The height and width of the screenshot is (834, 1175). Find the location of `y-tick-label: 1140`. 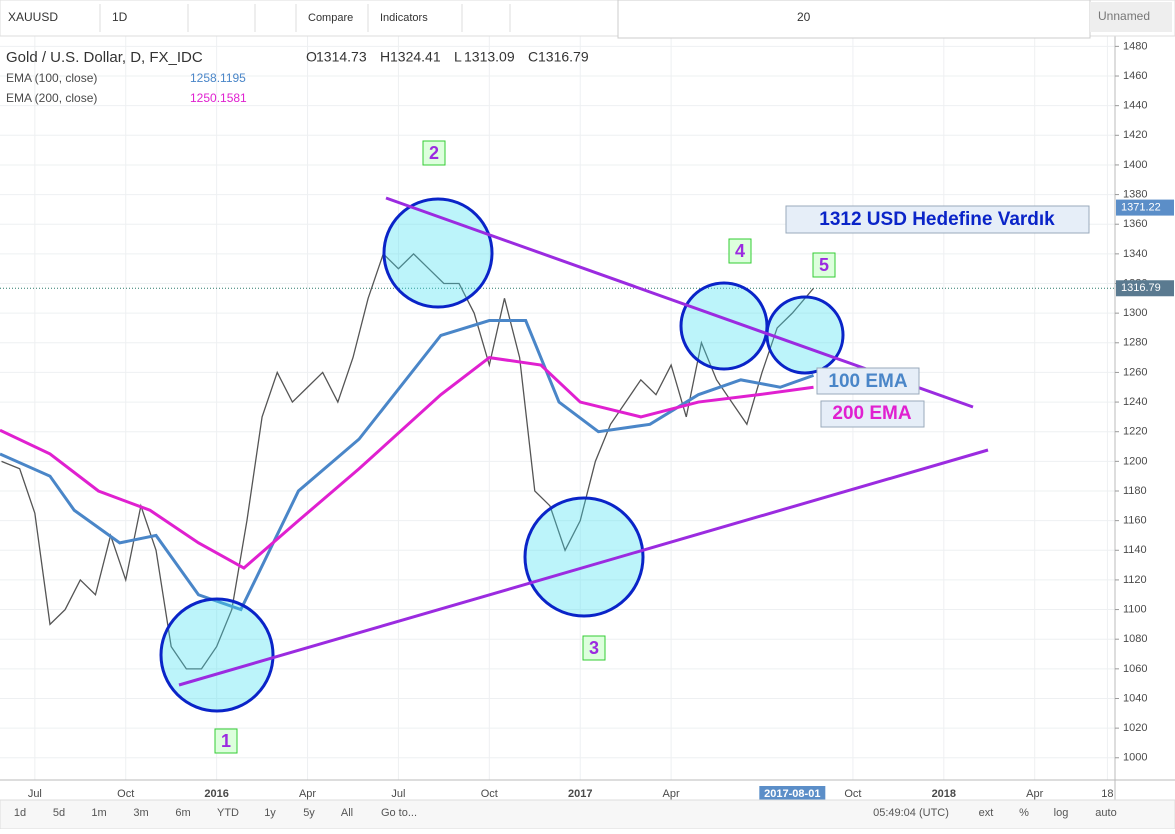

y-tick-label: 1140 is located at coordinates (1135, 550).